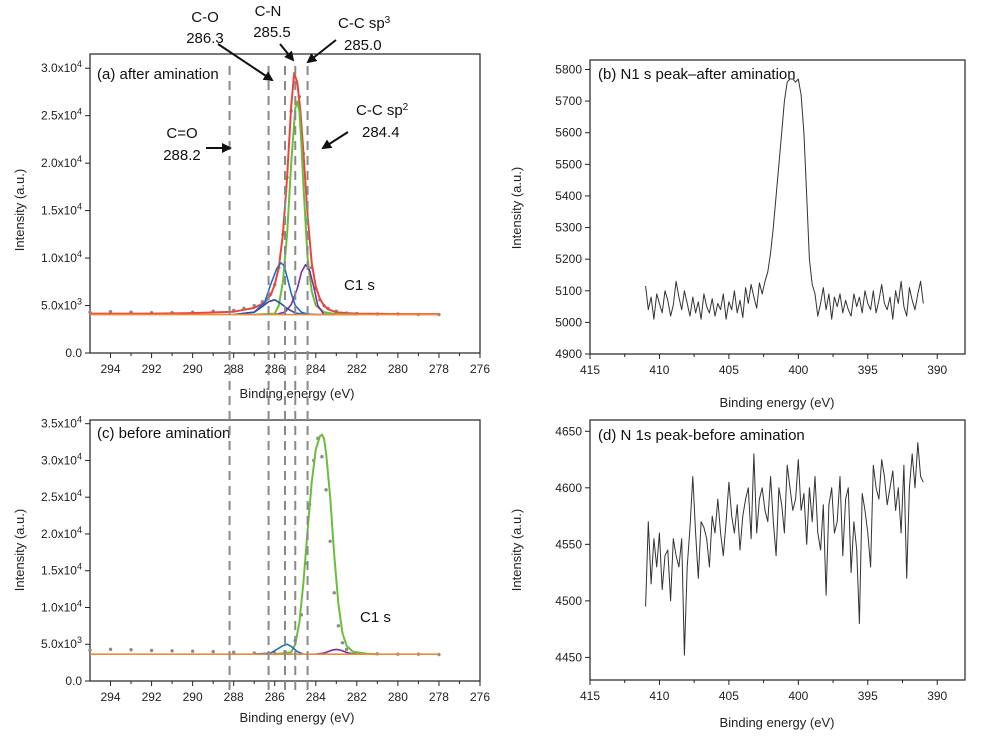 The image size is (981, 740). I want to click on panel-a-y-tick-label: 5.0x10³, so click(61, 305).